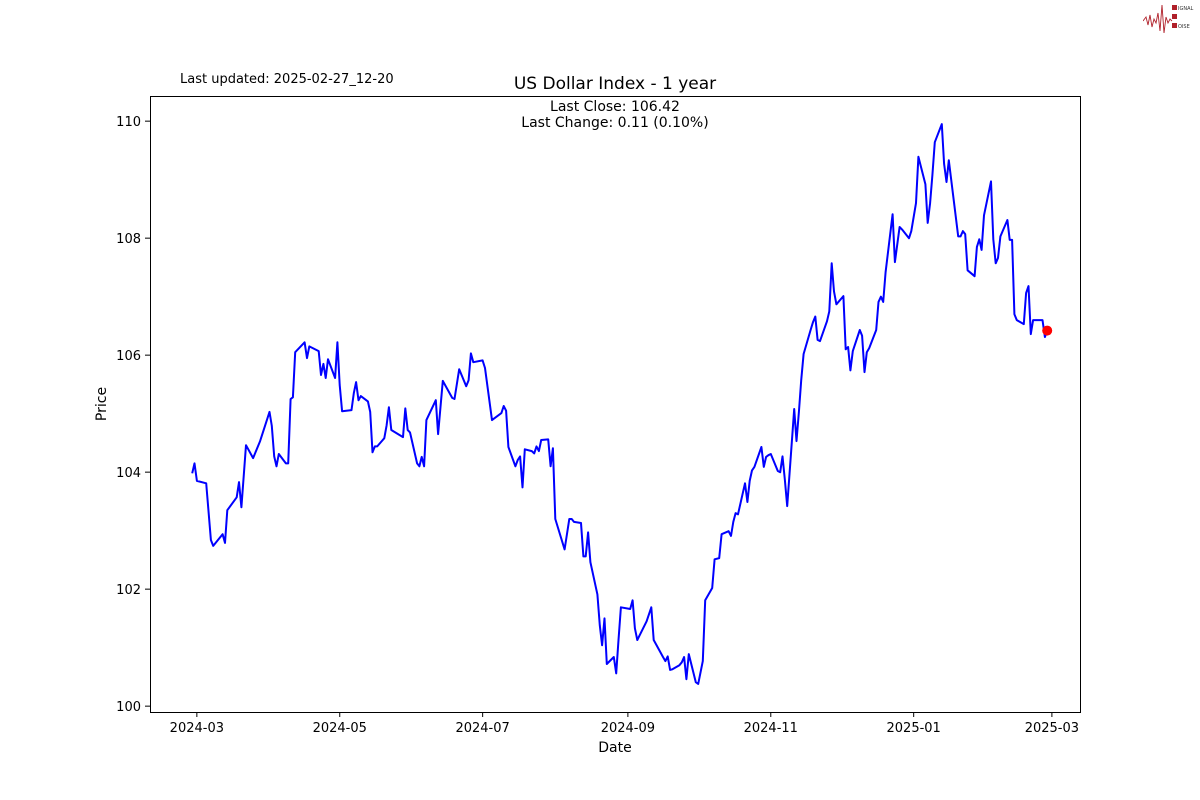 Image resolution: width=1200 pixels, height=800 pixels. I want to click on x-tick-label: 2024-11, so click(771, 728).